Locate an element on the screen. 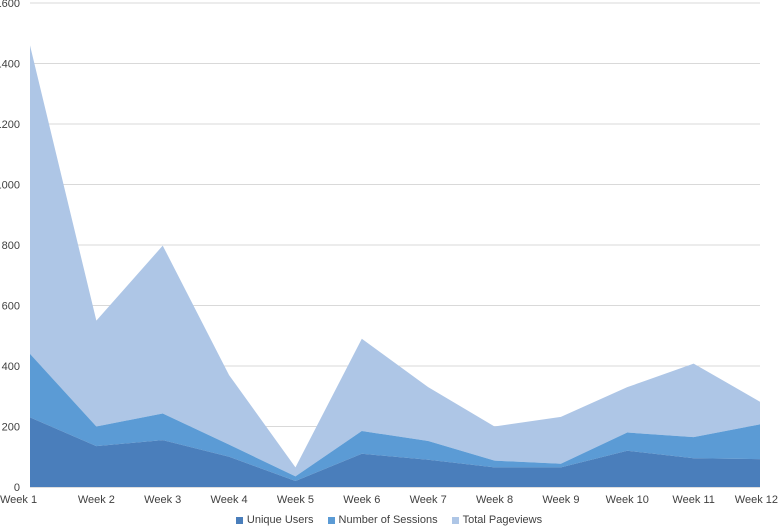 The width and height of the screenshot is (778, 529). legend-label: Unique Users is located at coordinates (280, 520).